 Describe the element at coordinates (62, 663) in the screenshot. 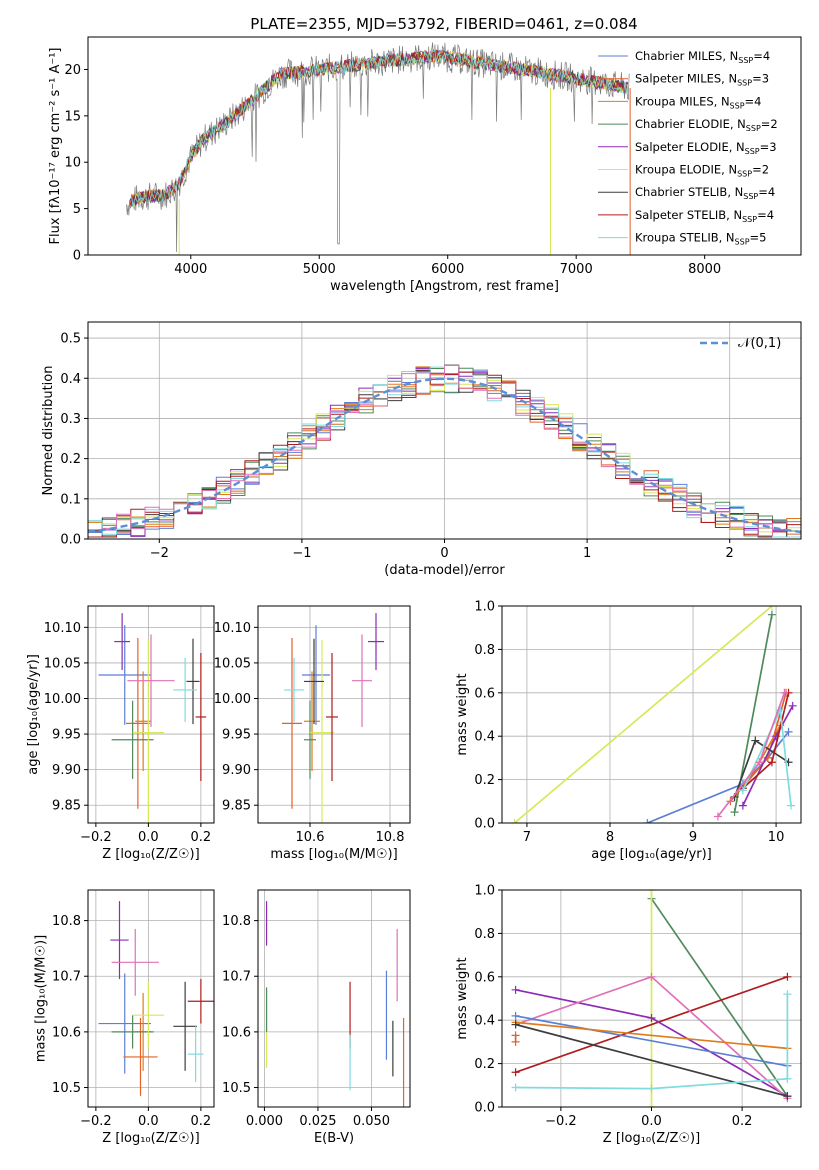

I see `y-tick-label: 10.05` at that location.